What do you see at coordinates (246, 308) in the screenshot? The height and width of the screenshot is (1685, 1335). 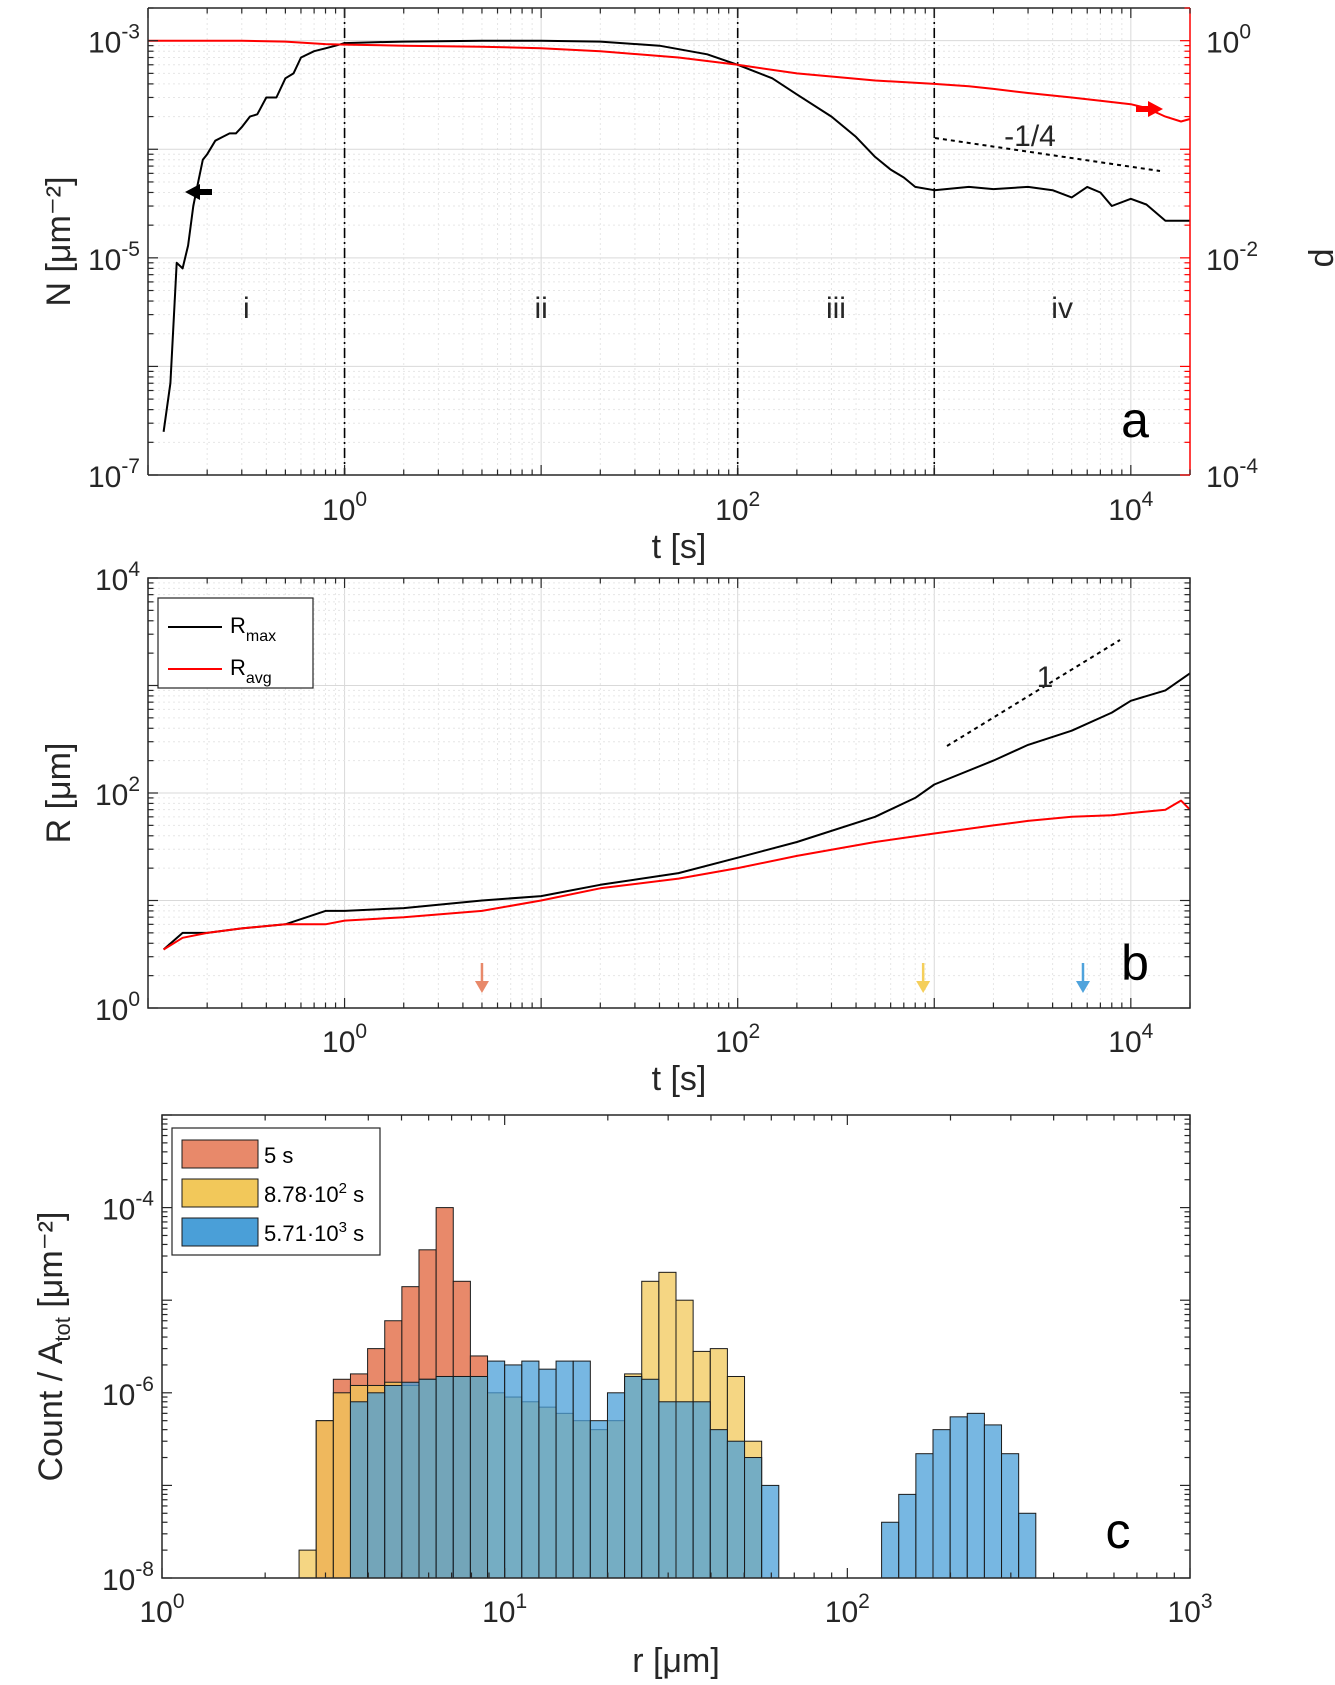 I see `region-label-i: i` at bounding box center [246, 308].